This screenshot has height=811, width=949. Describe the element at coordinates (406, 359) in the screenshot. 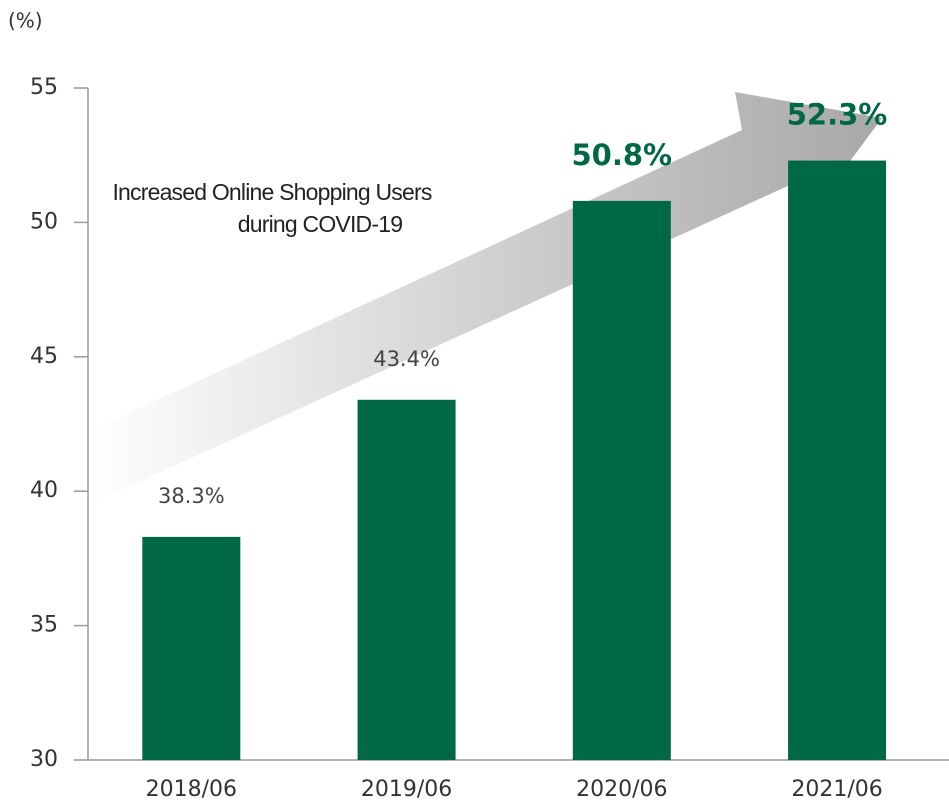

I see `value-label: 43.4%` at that location.